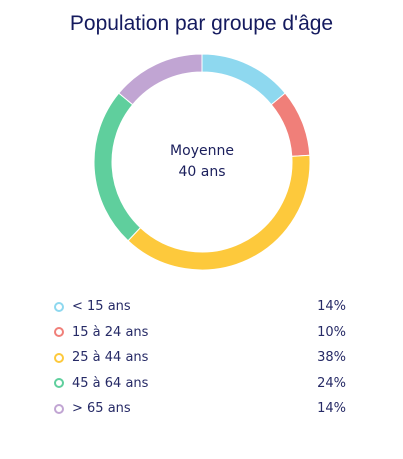  Describe the element at coordinates (331, 383) in the screenshot. I see `legend-value: 24%` at that location.